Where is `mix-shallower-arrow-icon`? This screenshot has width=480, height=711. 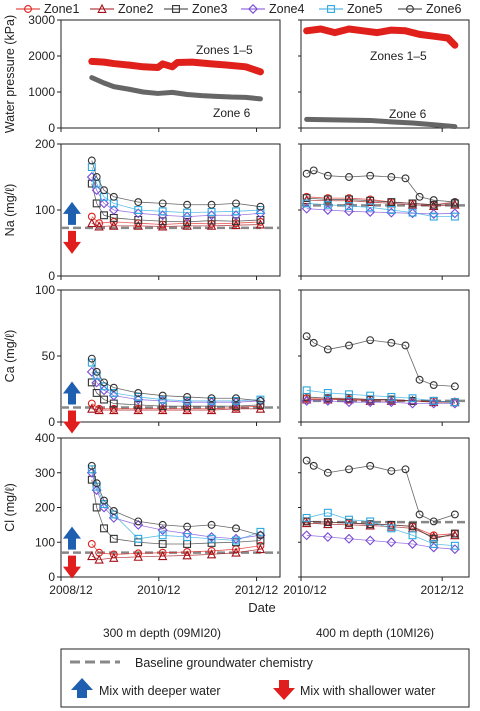 mix-shallower-arrow-icon is located at coordinates (72, 422).